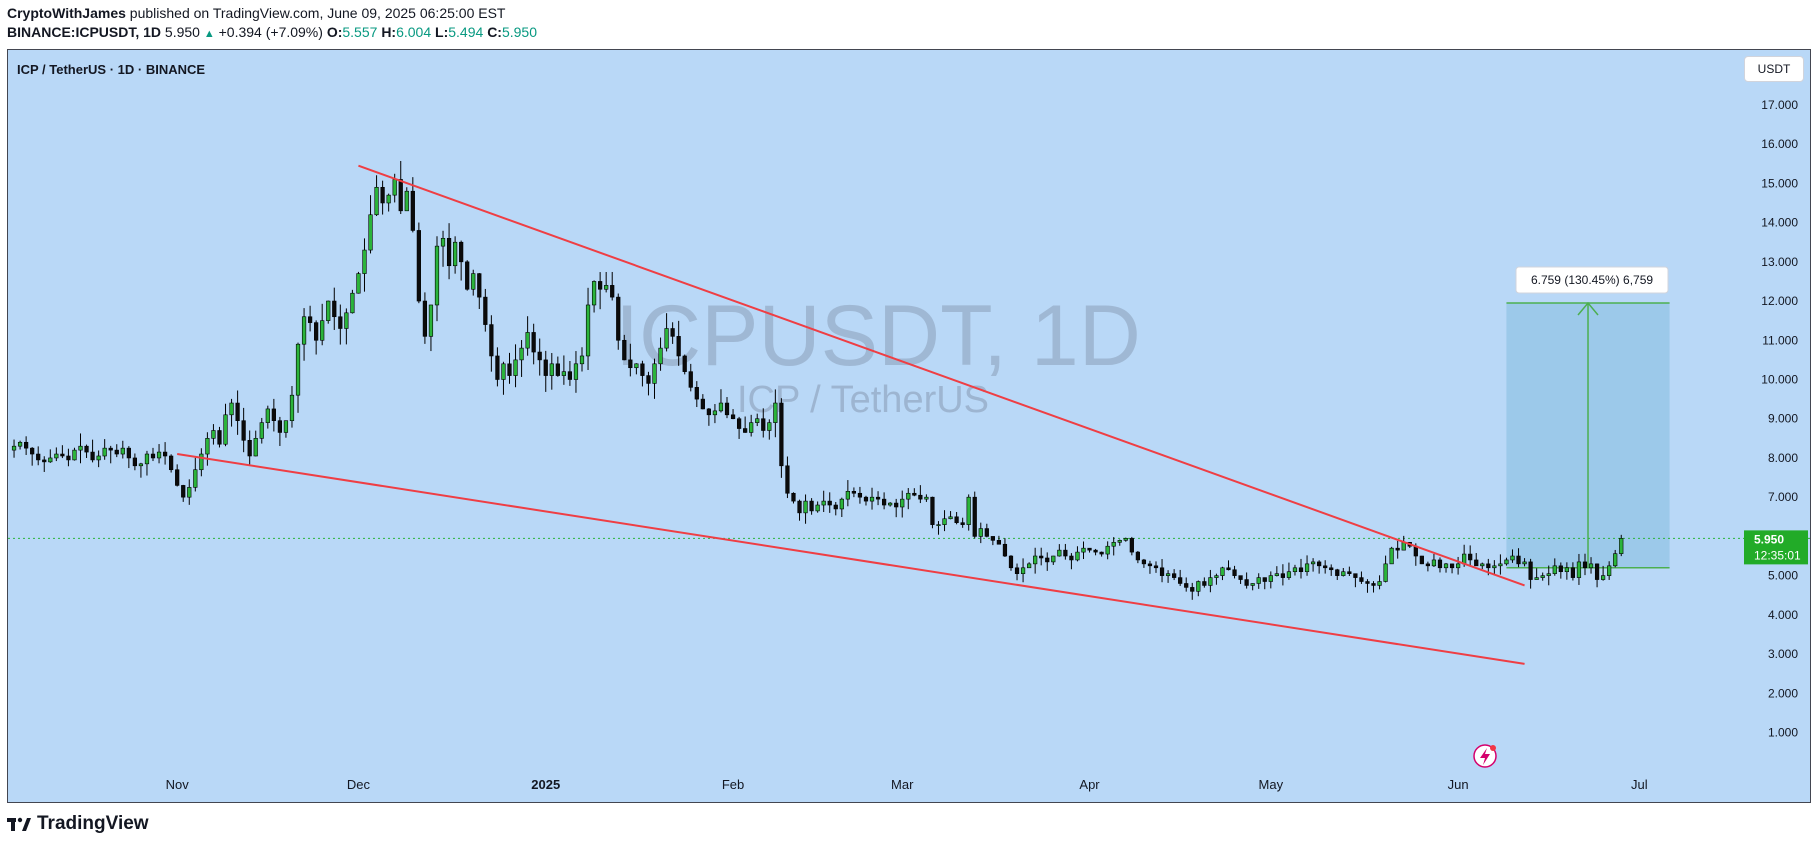 This screenshot has height=844, width=1818. I want to click on current-price-badge, so click(1776, 547).